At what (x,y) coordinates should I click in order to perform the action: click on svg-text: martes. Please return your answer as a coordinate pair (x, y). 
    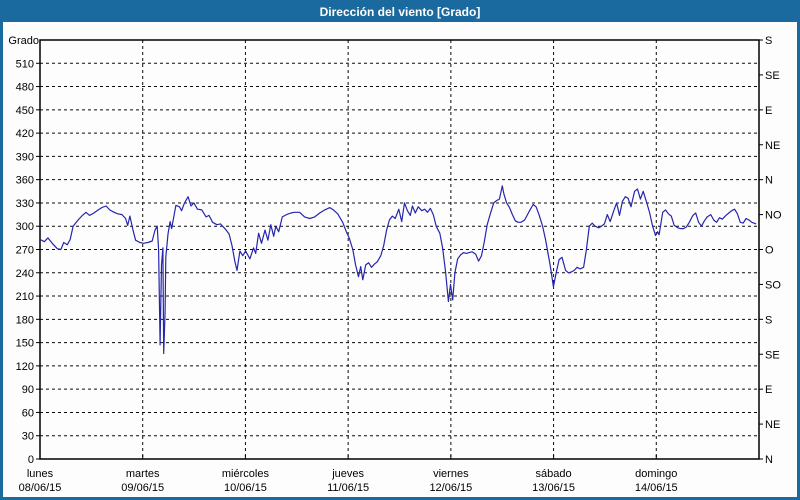
    Looking at the image, I should click on (143, 474).